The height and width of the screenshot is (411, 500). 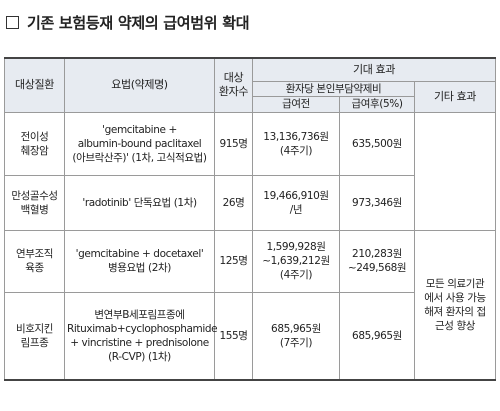 I want to click on row-regimen: 'gemcitabine + docetaxel' 병용요법 (2차), so click(x=139, y=261).